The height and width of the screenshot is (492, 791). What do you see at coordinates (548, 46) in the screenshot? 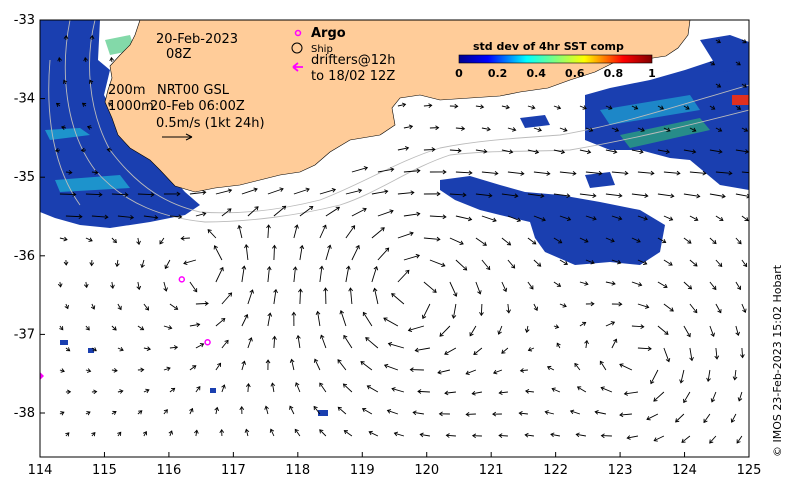
I see `colorbar-title: std dev of 4hr SST comp` at bounding box center [548, 46].